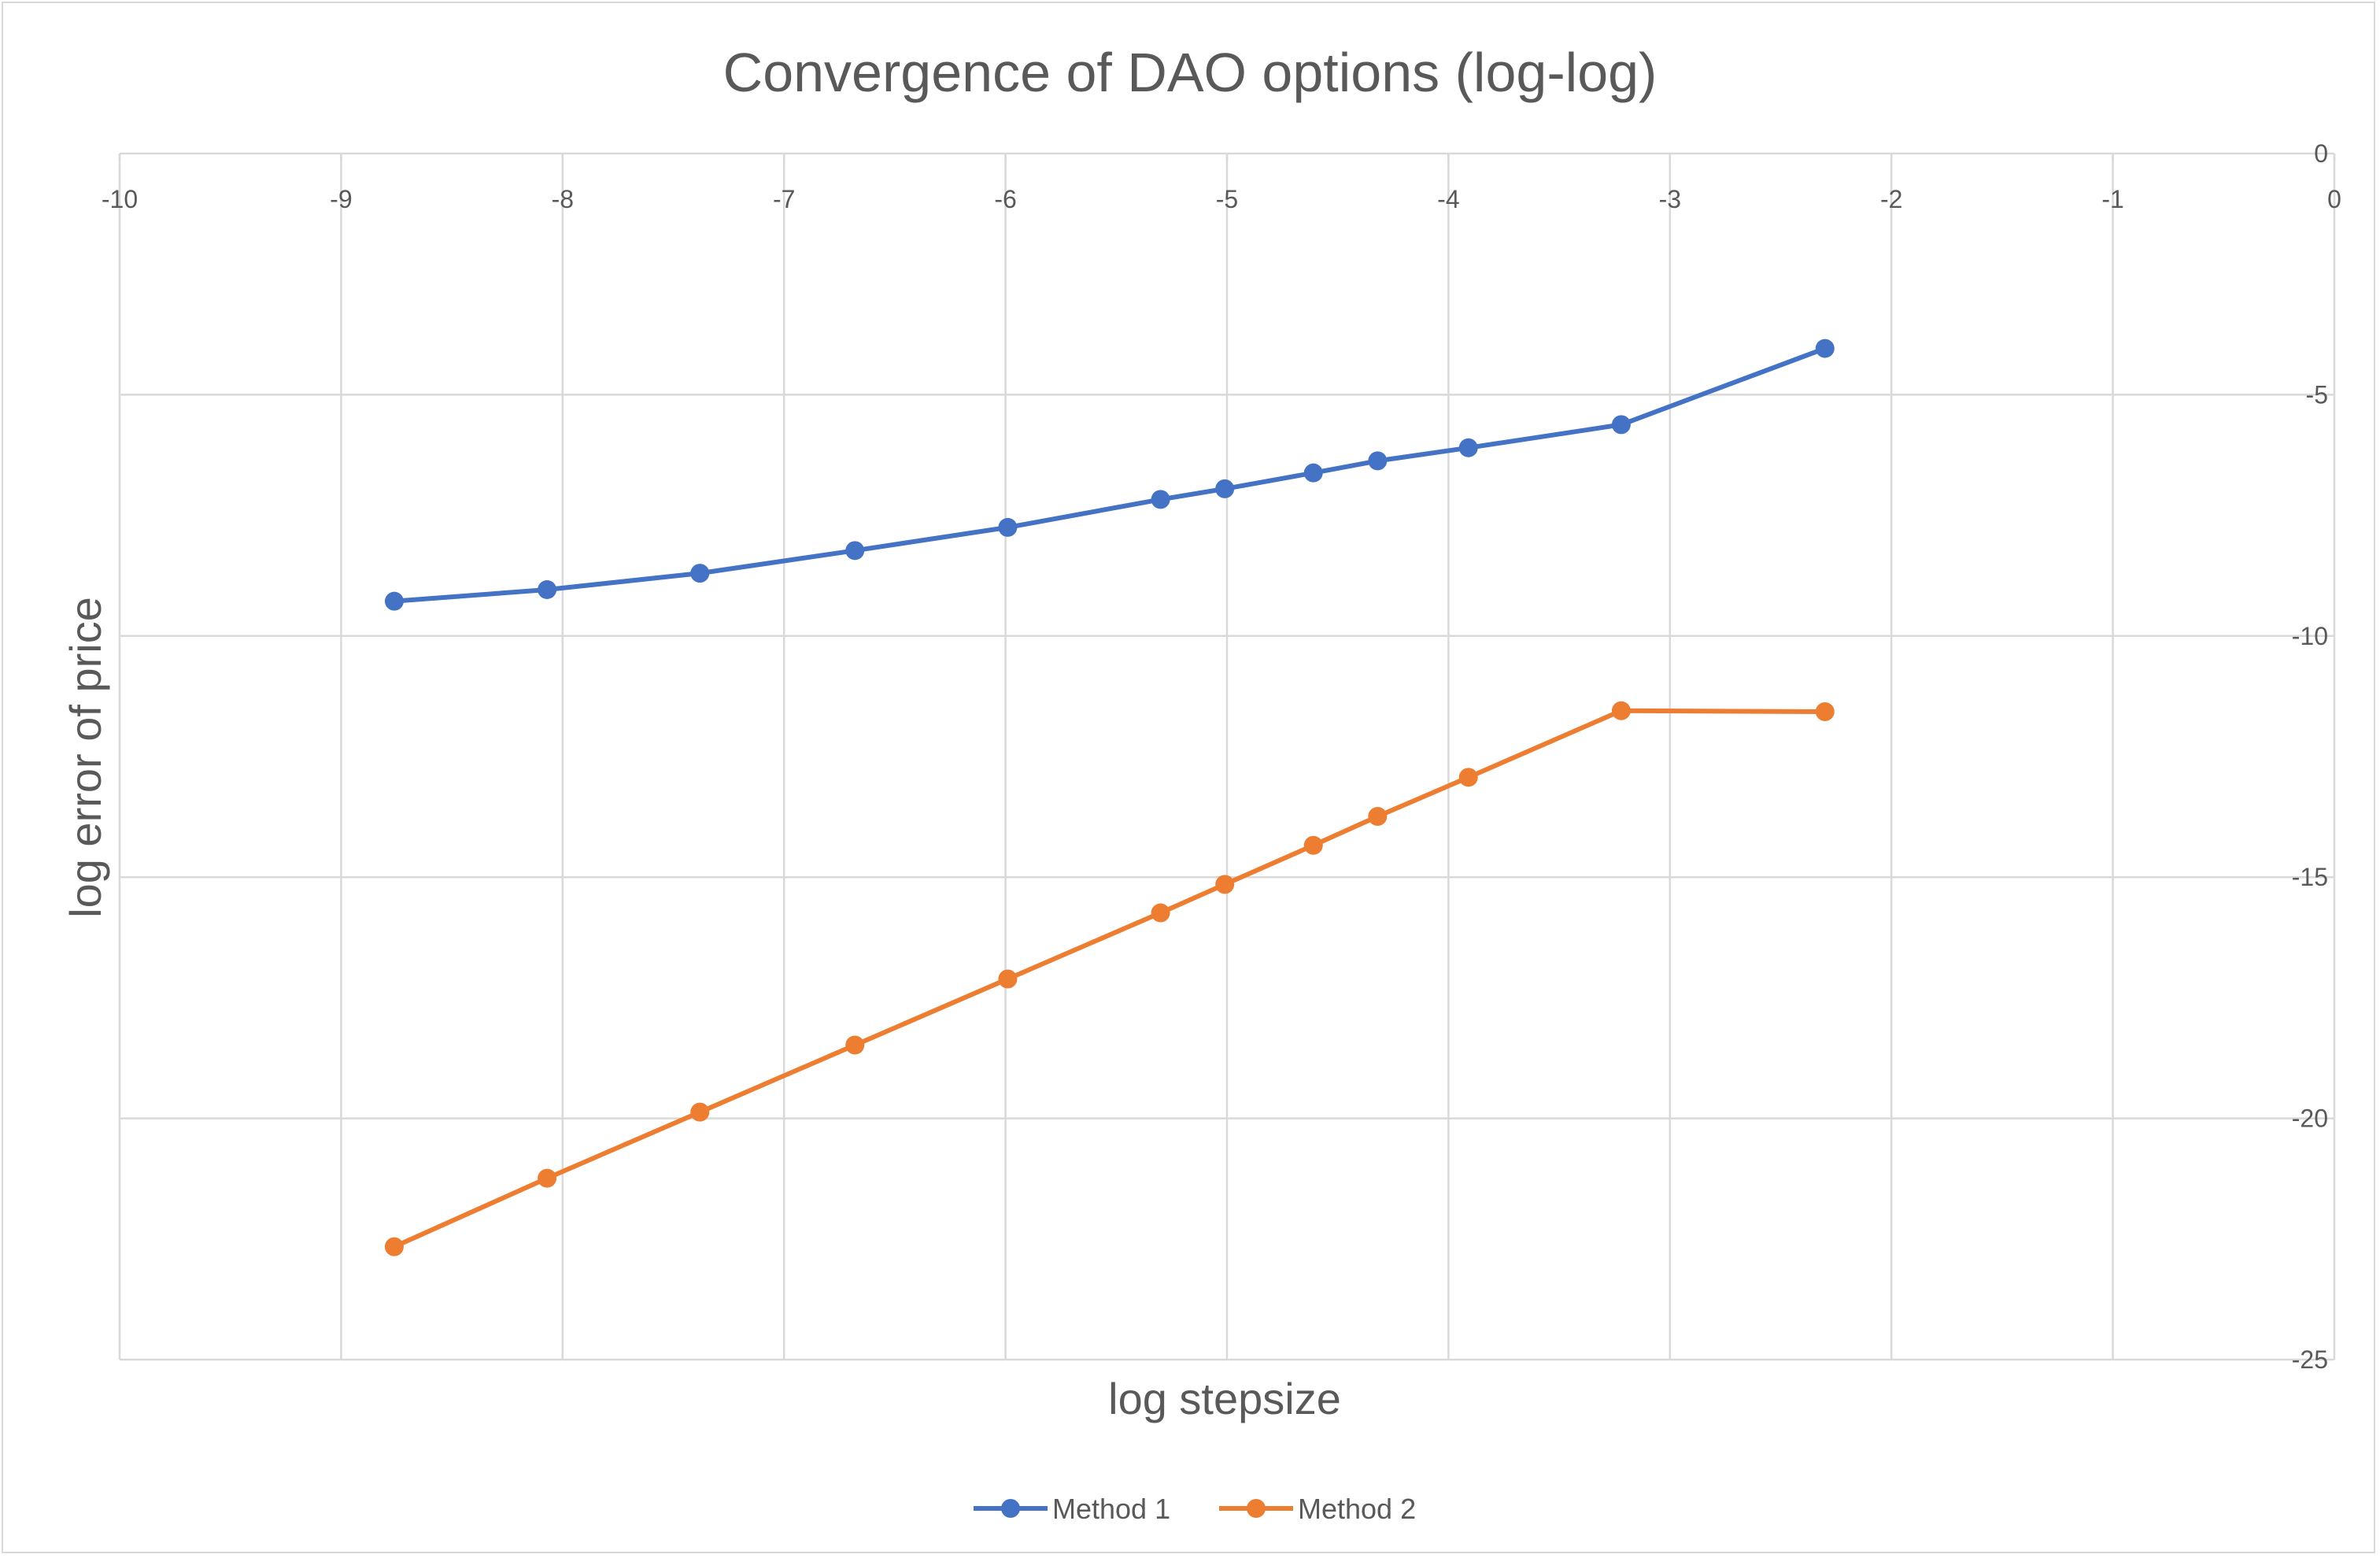  Describe the element at coordinates (1195, 1509) in the screenshot. I see `legend: Method 1 Method 2` at that location.